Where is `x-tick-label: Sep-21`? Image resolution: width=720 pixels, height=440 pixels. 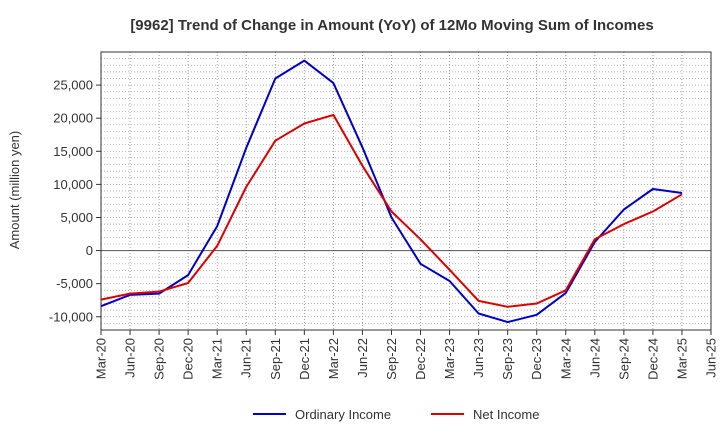
x-tick-label: Sep-21 is located at coordinates (275, 359).